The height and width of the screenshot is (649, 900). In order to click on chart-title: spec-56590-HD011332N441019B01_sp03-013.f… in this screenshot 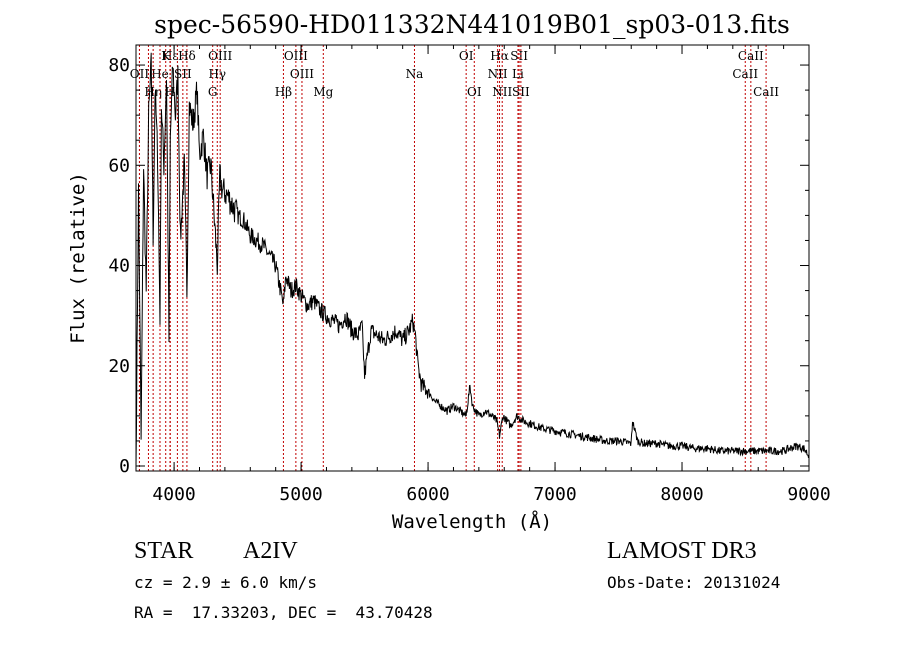, I will do `click(472, 24)`.